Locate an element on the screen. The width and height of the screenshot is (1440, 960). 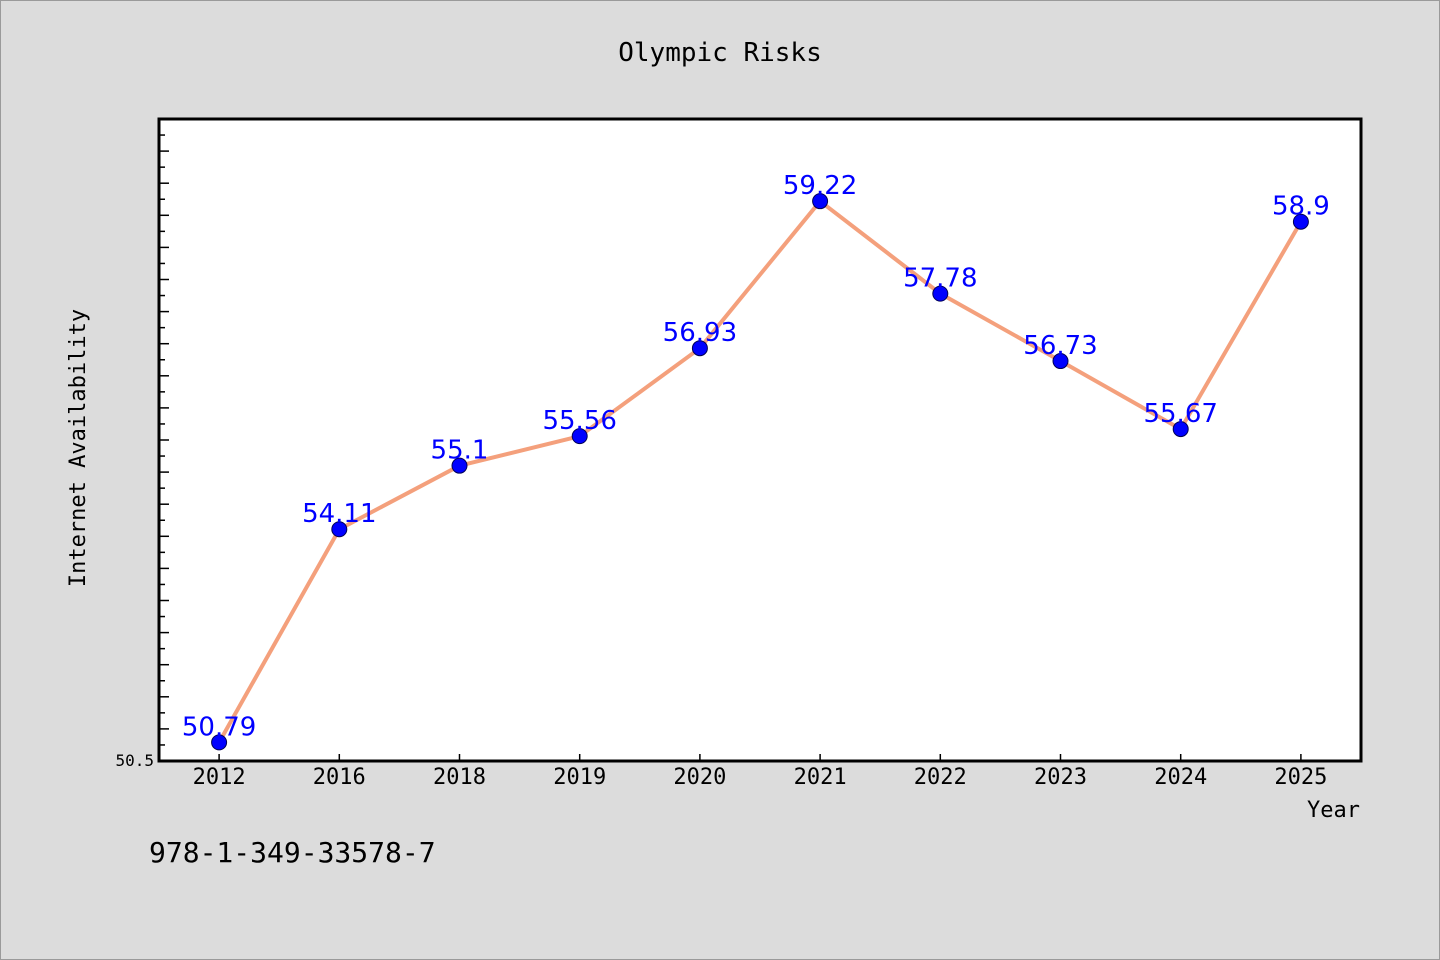
x-axis-label: Year is located at coordinates (1333, 810).